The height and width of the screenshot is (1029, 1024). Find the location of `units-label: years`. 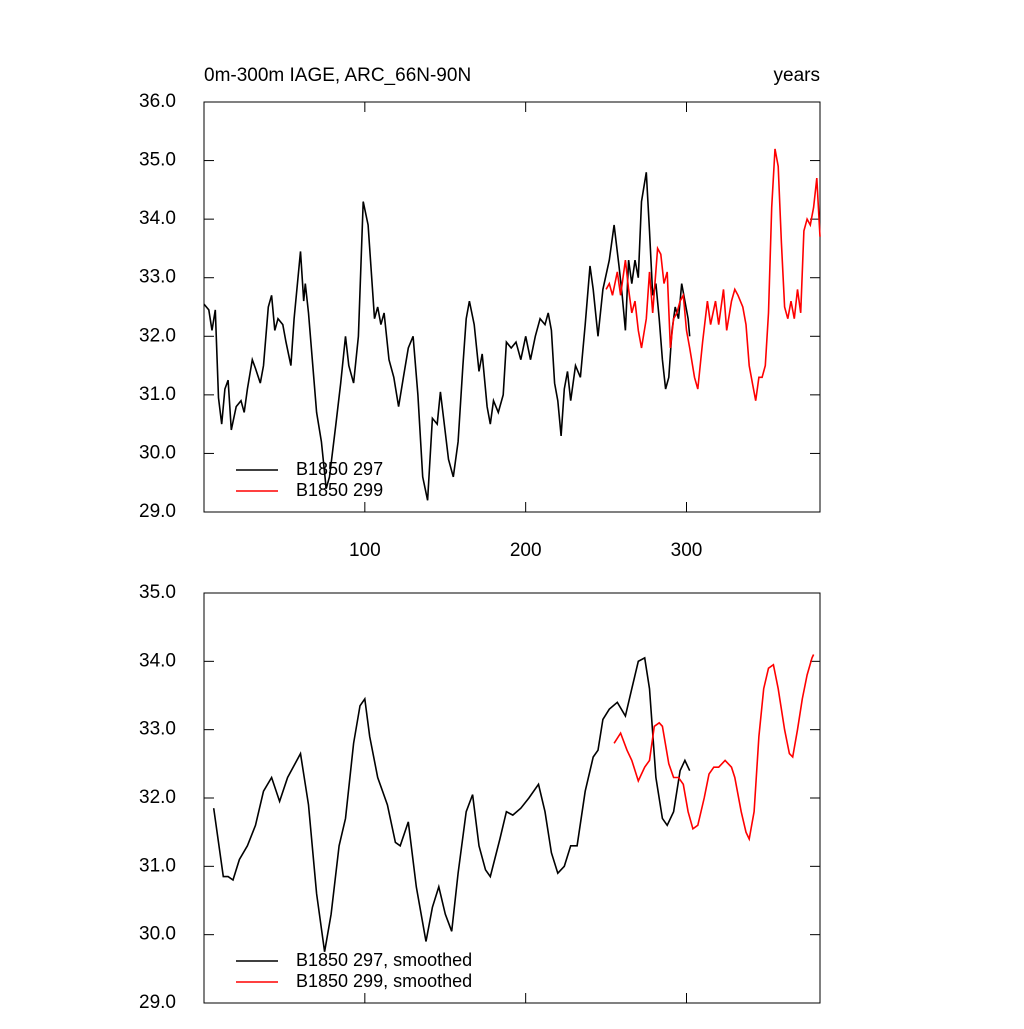

units-label: years is located at coordinates (797, 75).